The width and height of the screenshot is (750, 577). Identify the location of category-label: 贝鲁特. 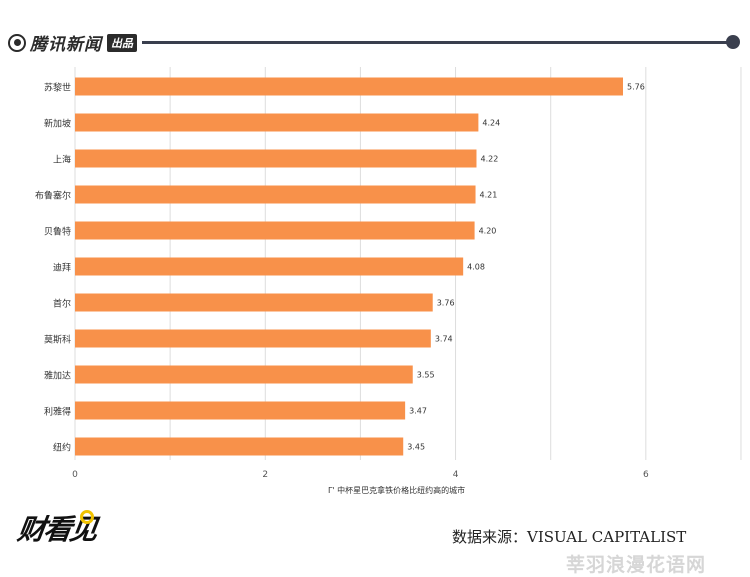
(57, 232).